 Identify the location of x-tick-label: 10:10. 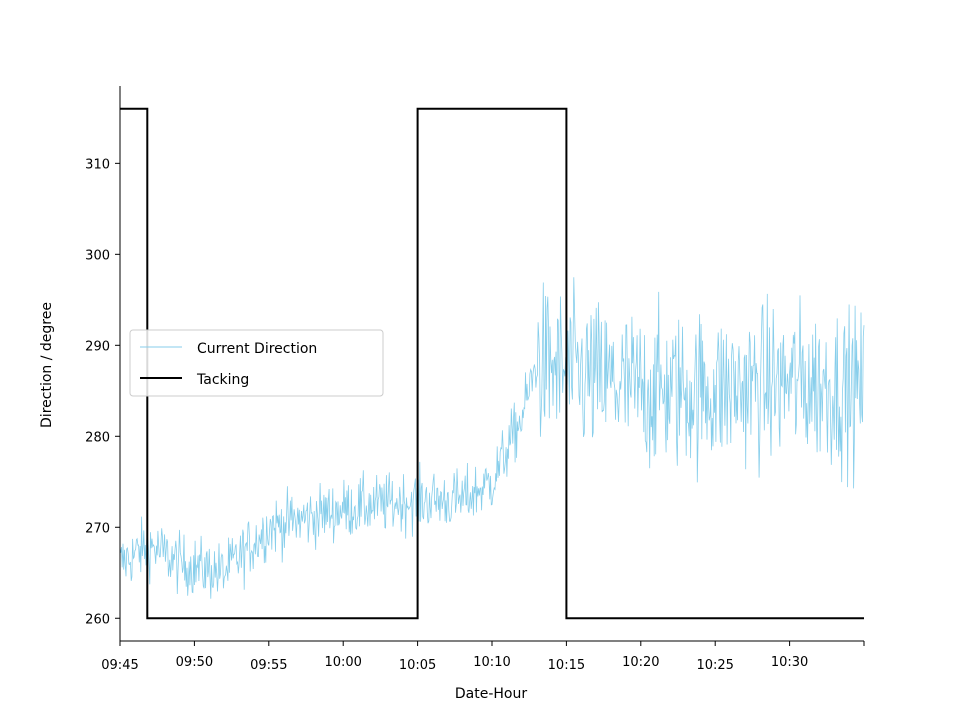
(491, 662).